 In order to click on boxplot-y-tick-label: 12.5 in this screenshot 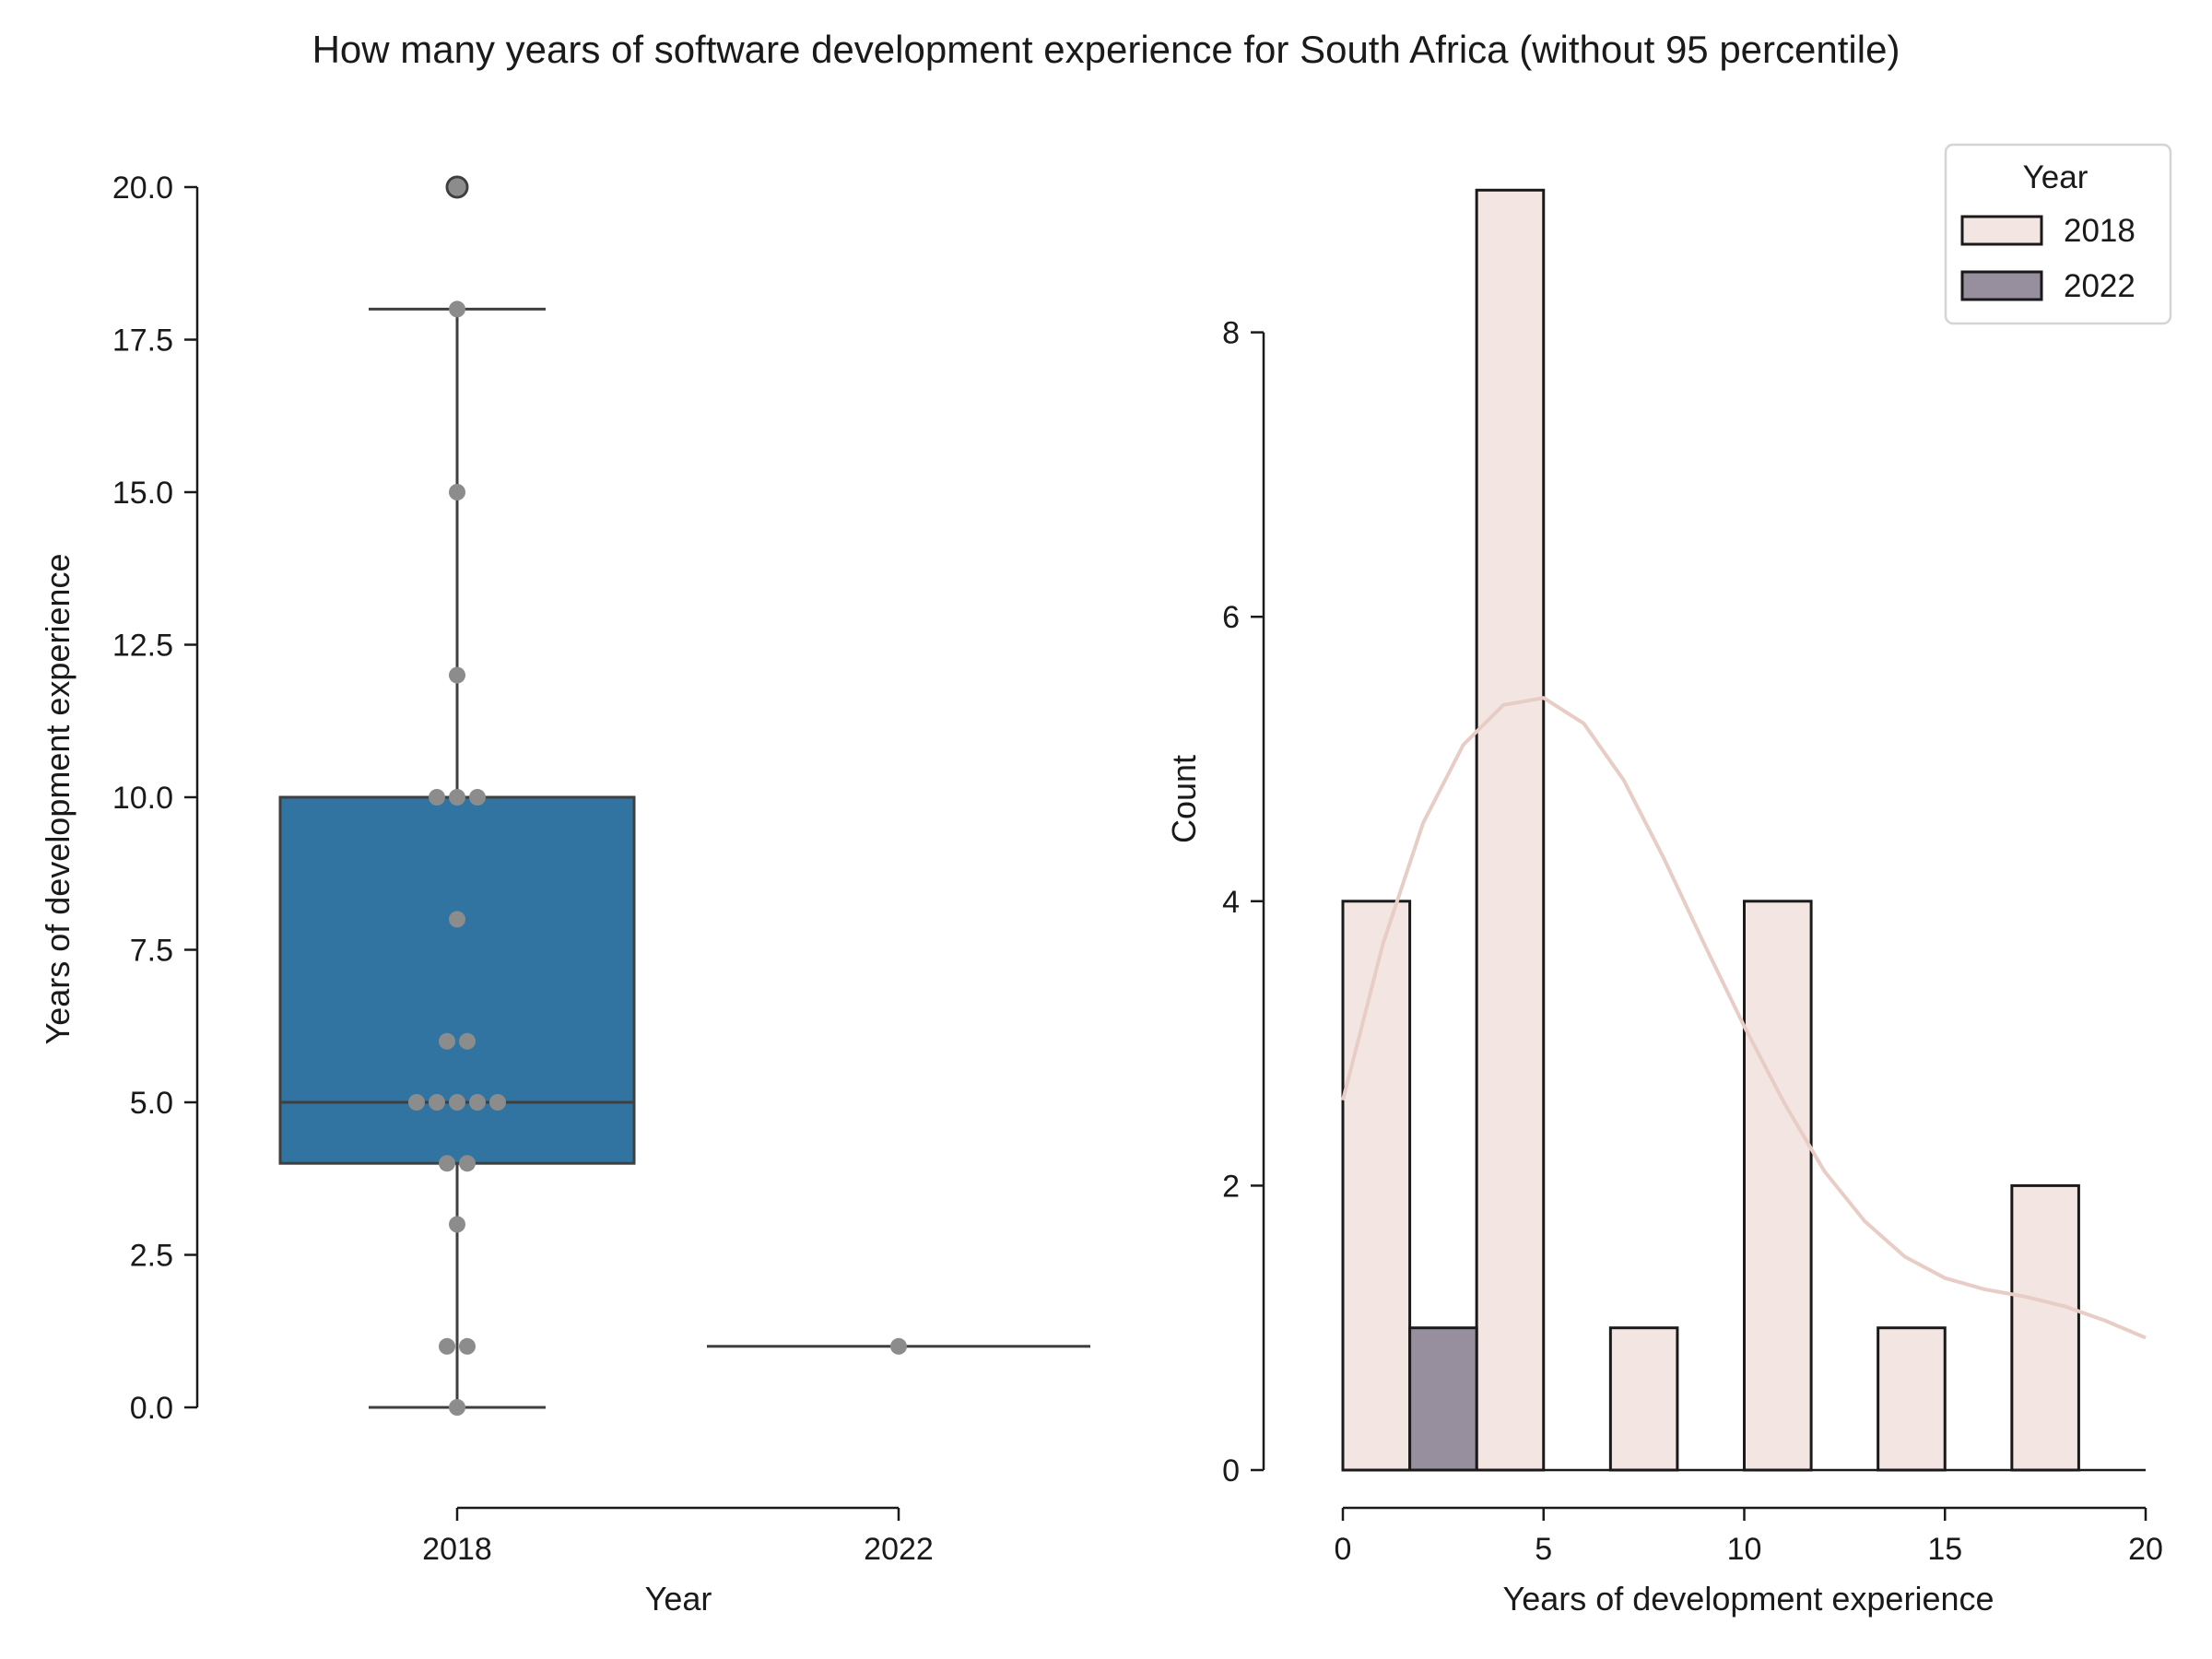, I will do `click(142, 646)`.